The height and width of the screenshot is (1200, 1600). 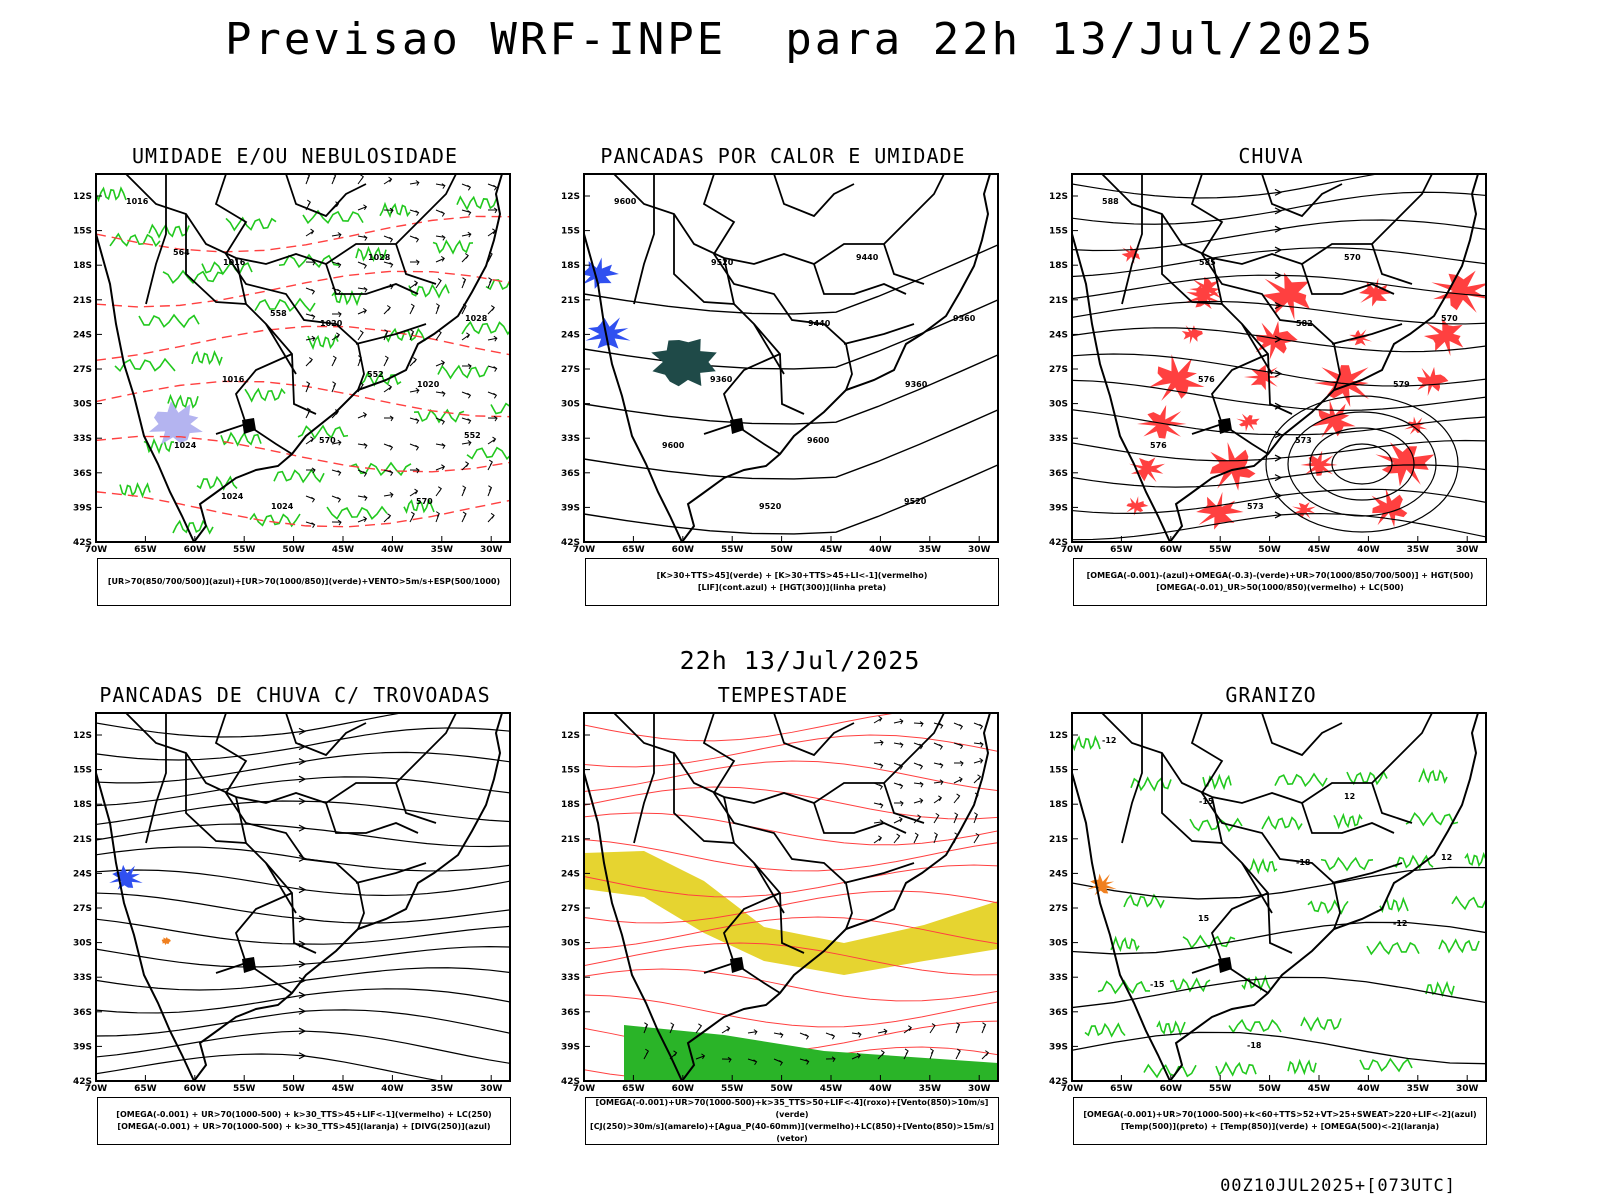 What do you see at coordinates (800, 39) in the screenshot?
I see `page-title: Previsao WRF-INPE para 22h 13/Jul/2025` at bounding box center [800, 39].